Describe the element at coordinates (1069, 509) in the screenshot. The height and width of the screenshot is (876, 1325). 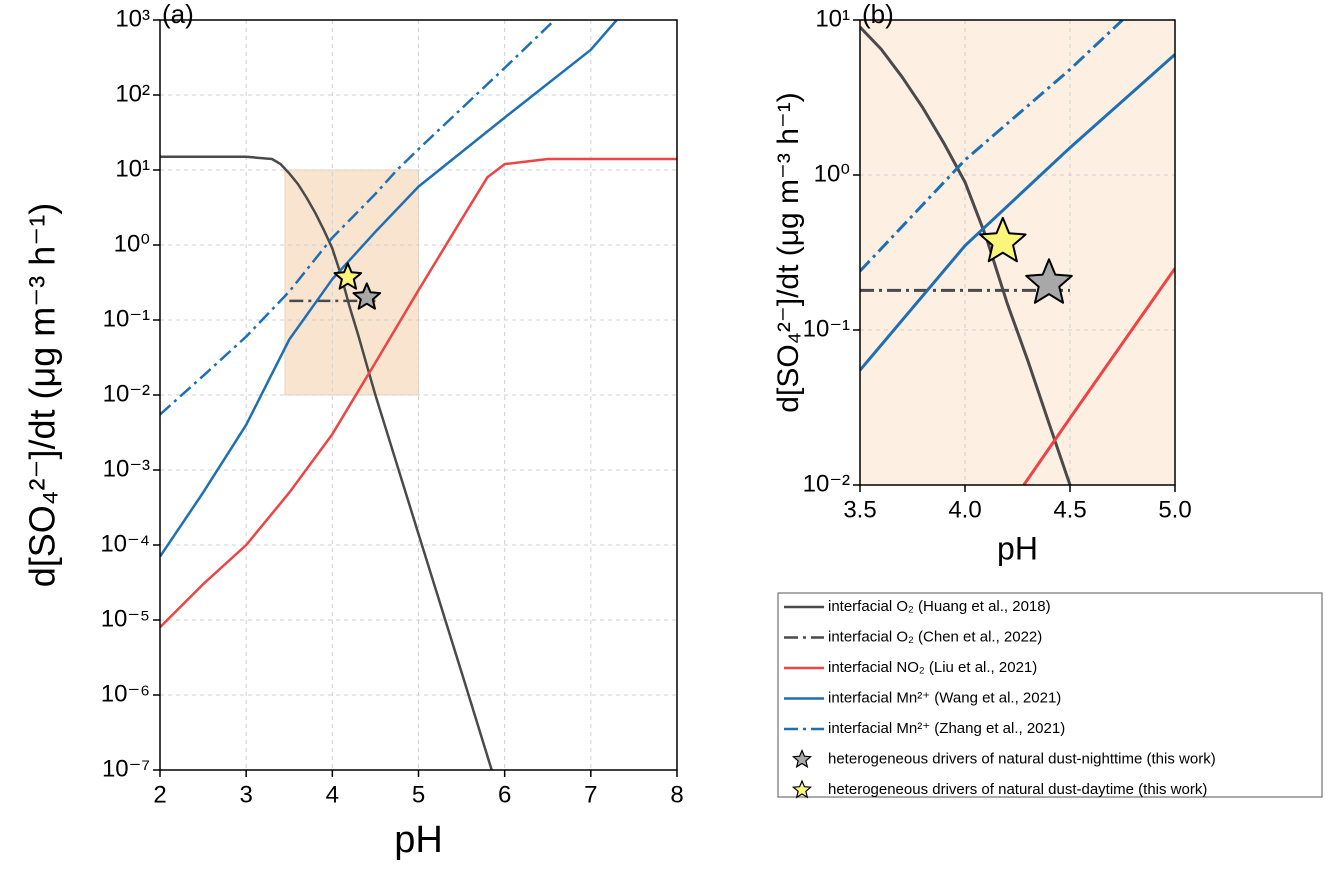
I see `x-tick-label: 4.5` at that location.